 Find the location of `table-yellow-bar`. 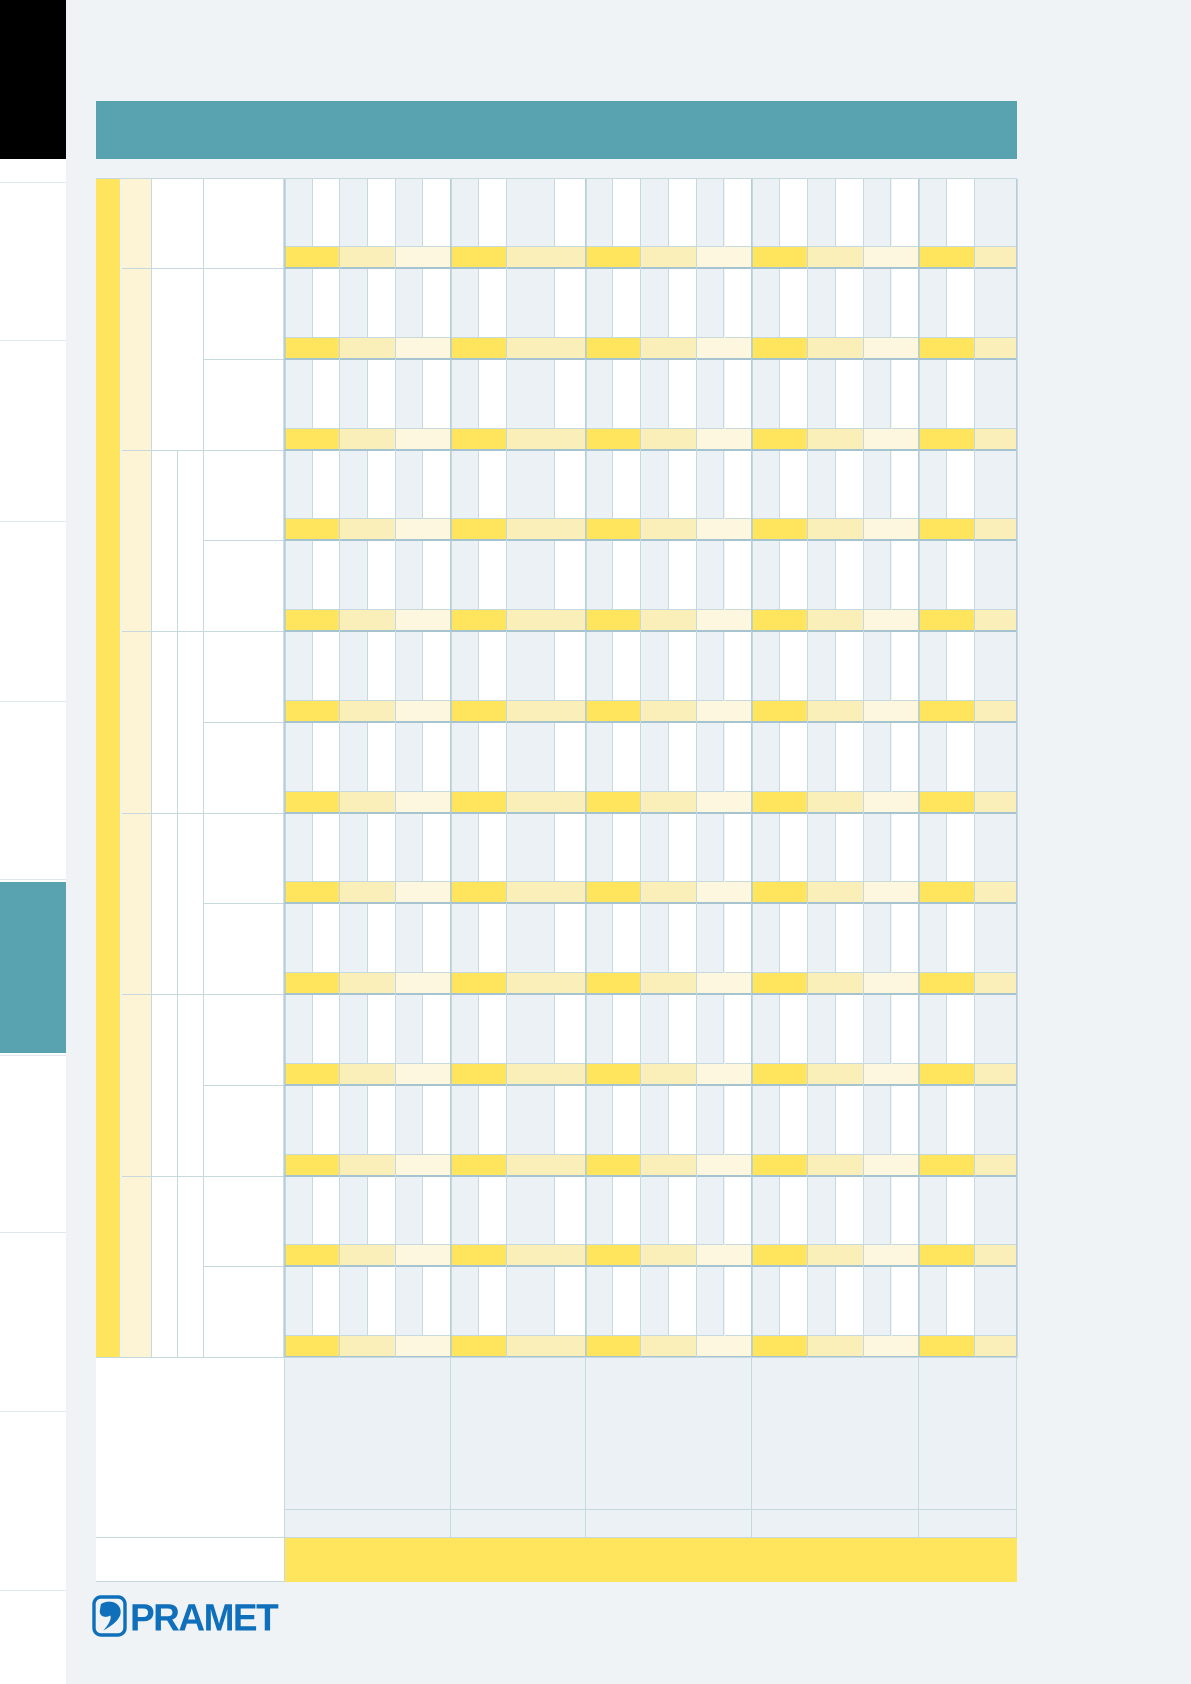

table-yellow-bar is located at coordinates (108, 768).